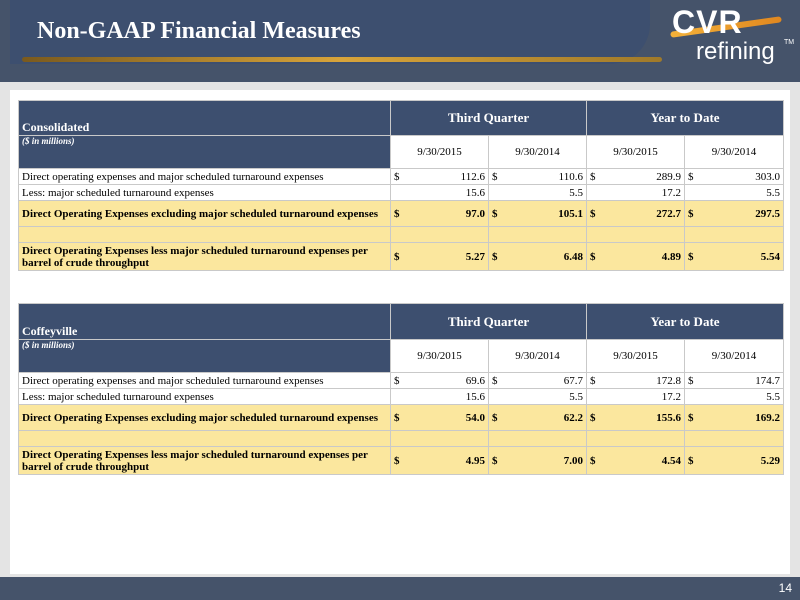  What do you see at coordinates (785, 588) in the screenshot?
I see `page-number: 14` at bounding box center [785, 588].